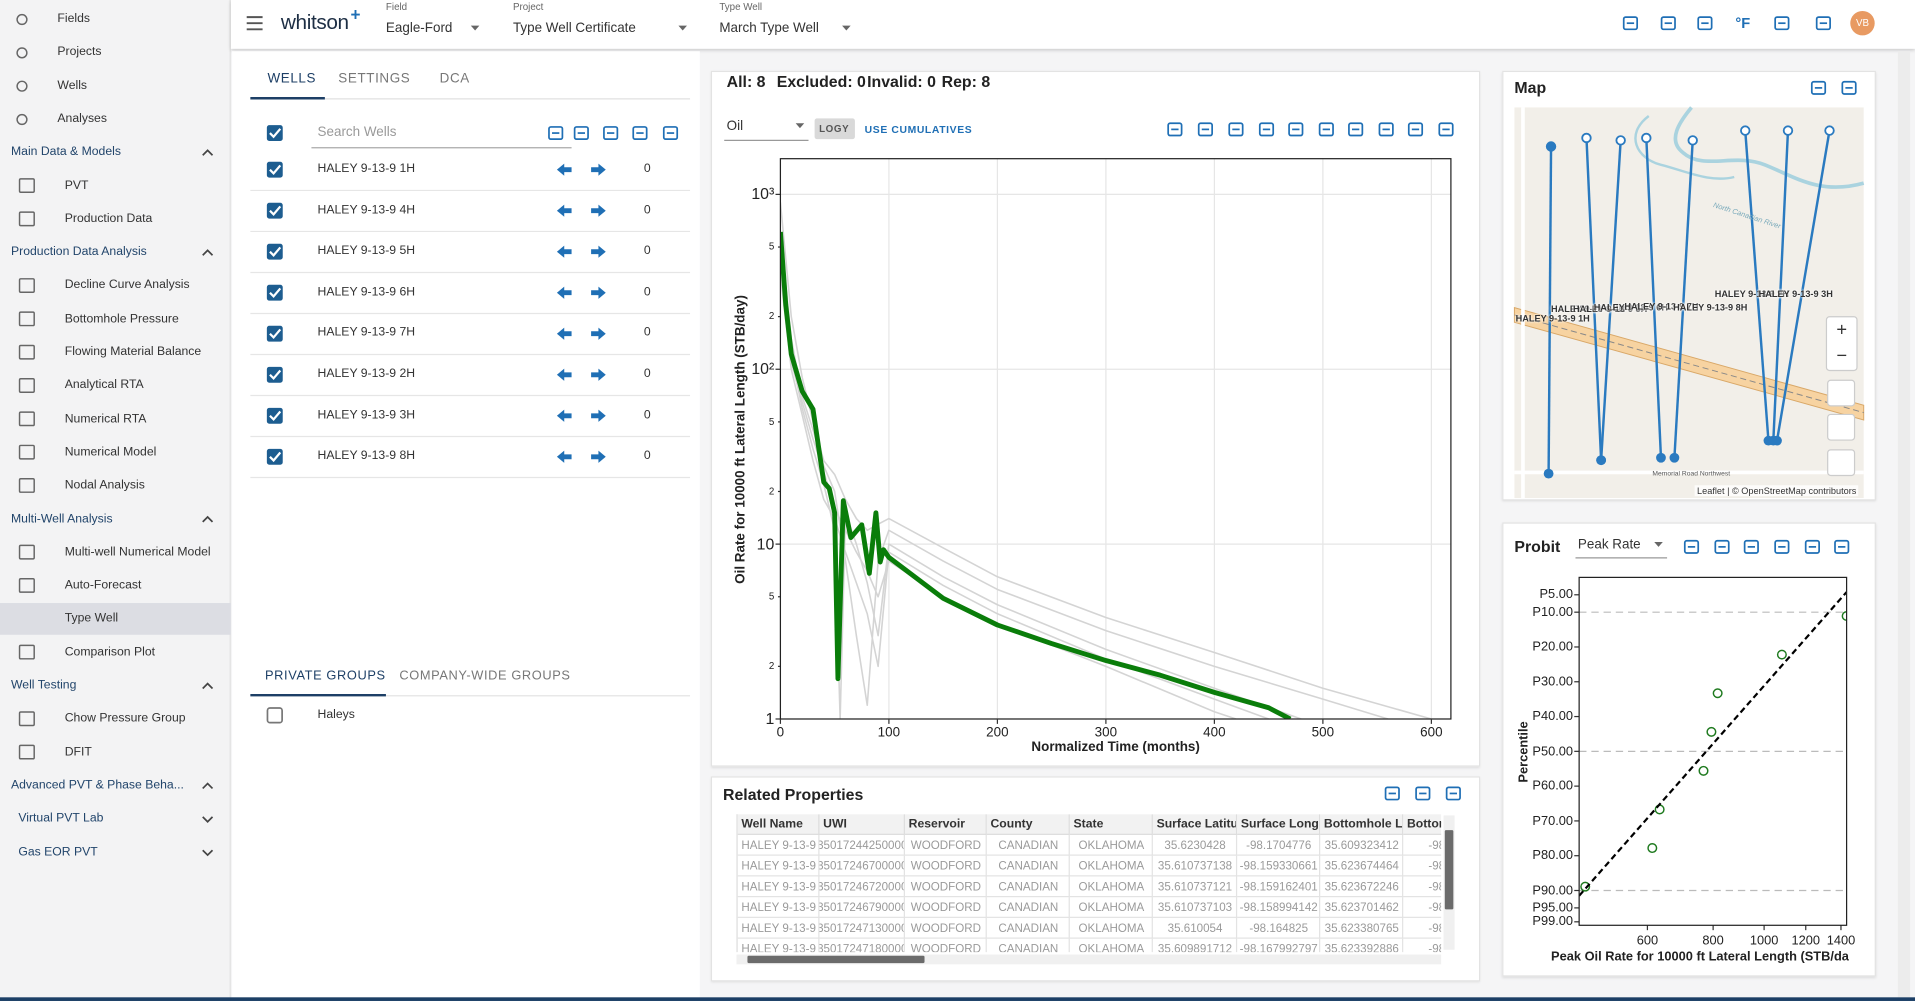  What do you see at coordinates (355, 14) in the screenshot?
I see `logo-plus: +` at bounding box center [355, 14].